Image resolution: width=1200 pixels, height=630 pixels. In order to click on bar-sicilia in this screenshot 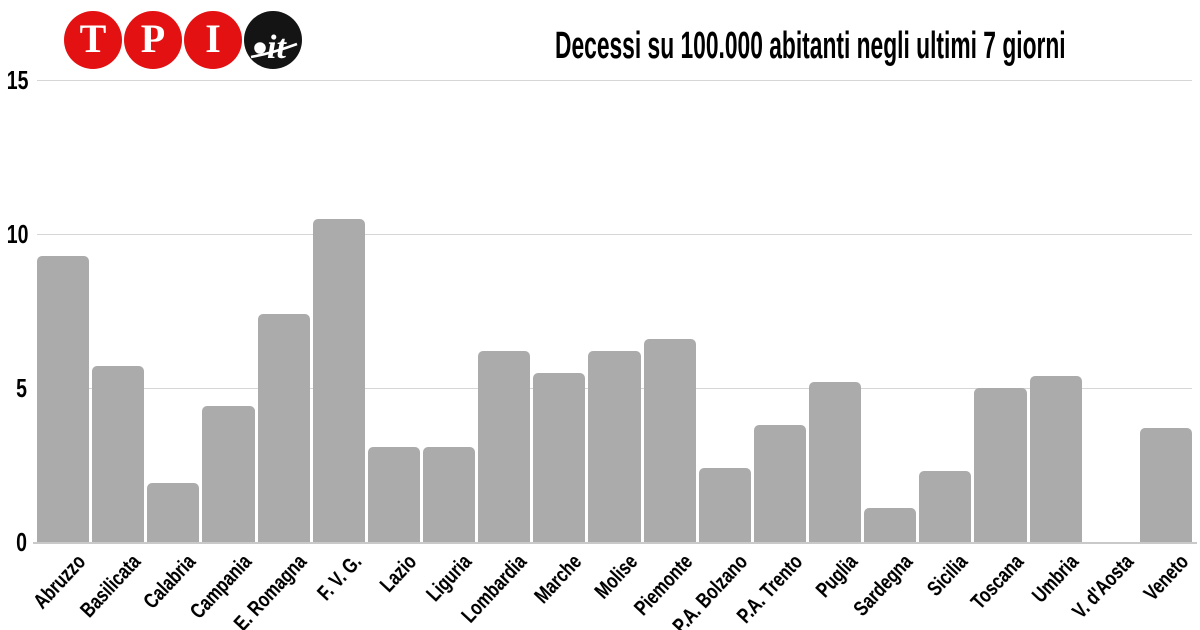, I will do `click(945, 506)`.